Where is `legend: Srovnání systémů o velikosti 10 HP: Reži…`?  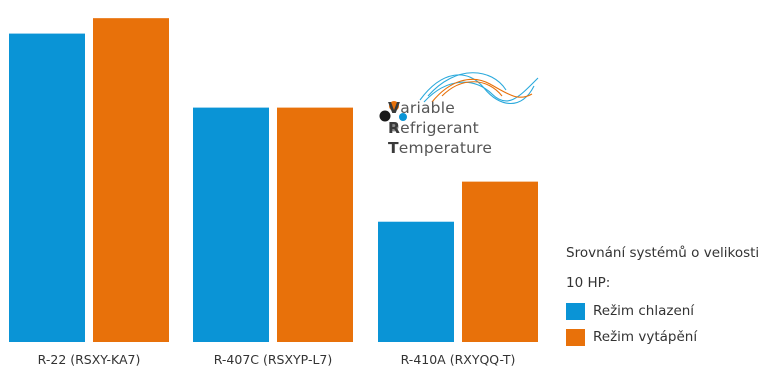
legend: Srovnání systémů o velikosti 10 HP: Reži… is located at coordinates (666, 294).